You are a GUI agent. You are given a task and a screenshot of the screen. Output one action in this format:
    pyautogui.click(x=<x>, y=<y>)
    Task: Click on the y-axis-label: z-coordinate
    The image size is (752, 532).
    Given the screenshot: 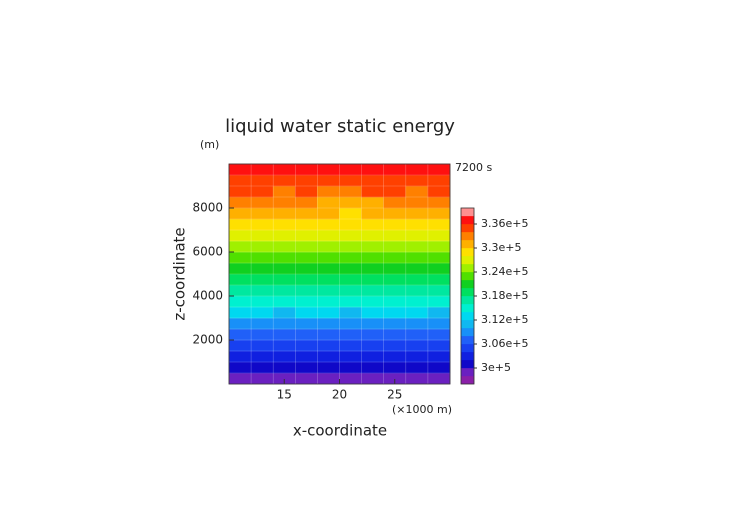 What is the action you would take?
    pyautogui.click(x=180, y=273)
    